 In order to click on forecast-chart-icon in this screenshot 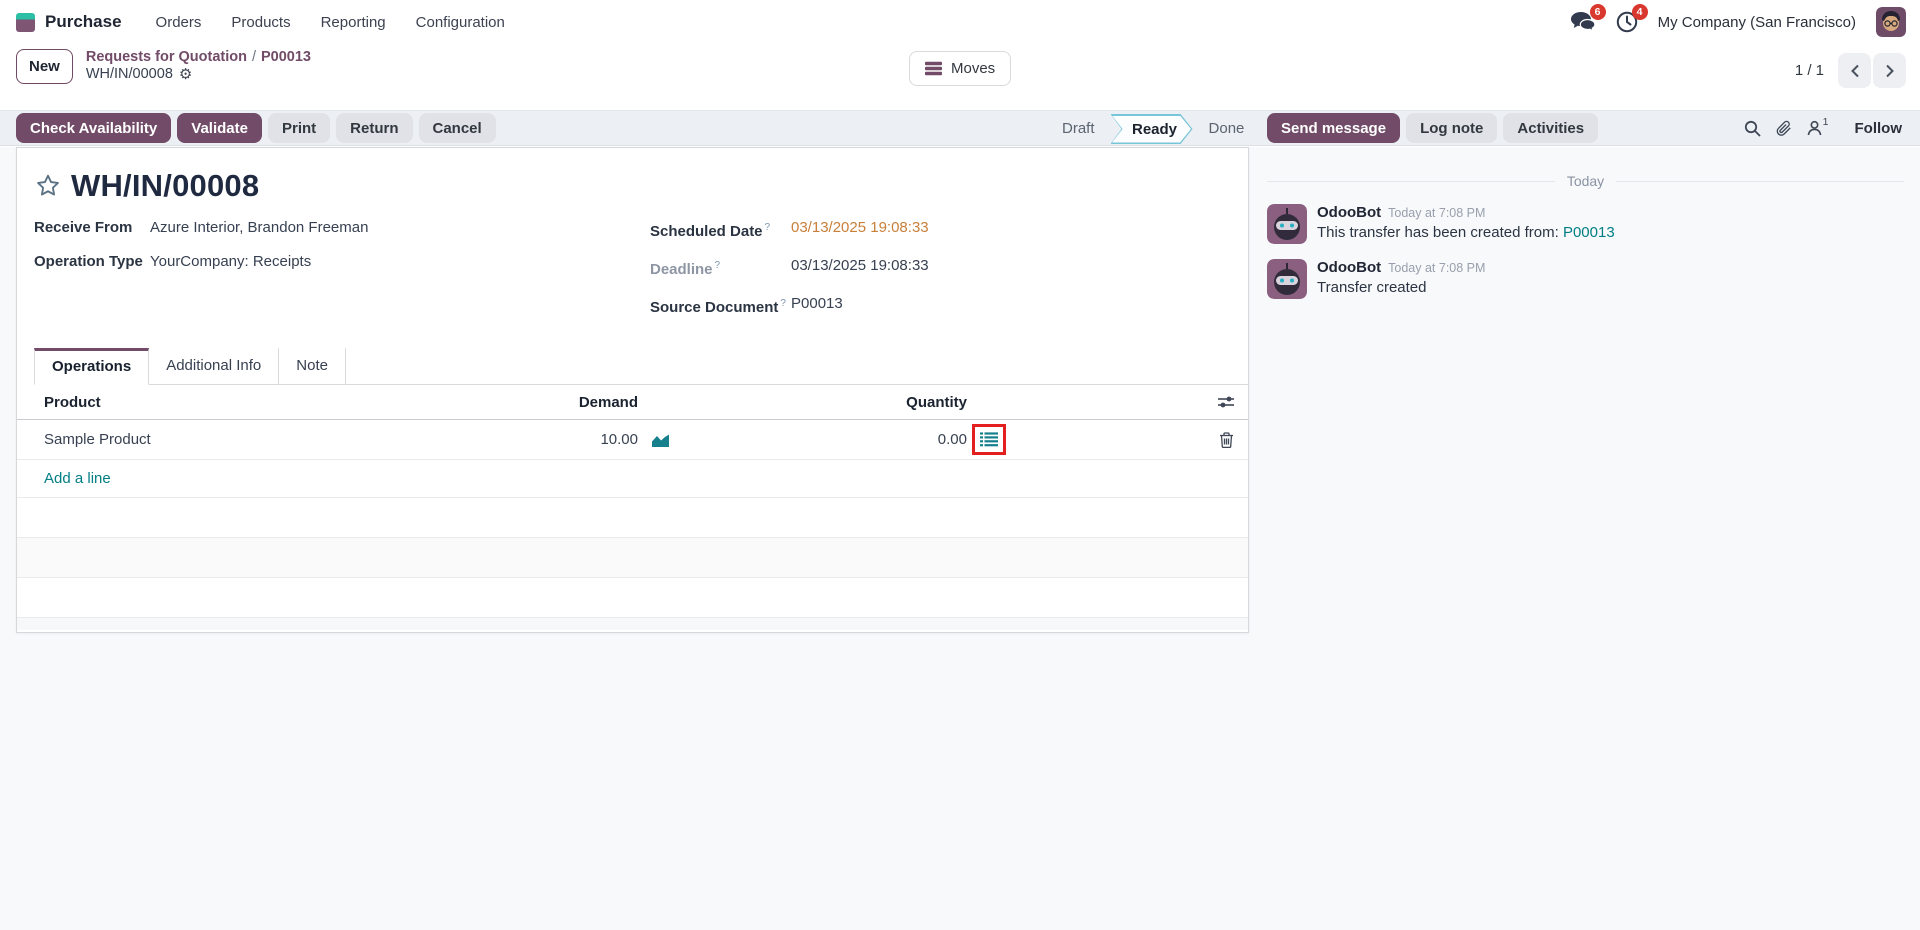, I will do `click(660, 440)`.